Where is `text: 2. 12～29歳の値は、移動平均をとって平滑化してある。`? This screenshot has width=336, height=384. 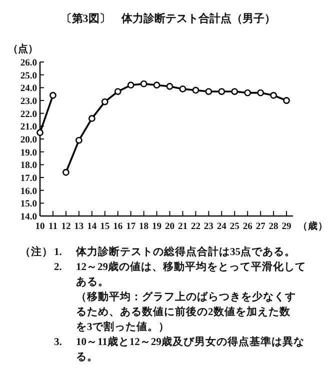
text: 2. 12～29歳の値は、移動平均をとって平滑化してある。 is located at coordinates (180, 275).